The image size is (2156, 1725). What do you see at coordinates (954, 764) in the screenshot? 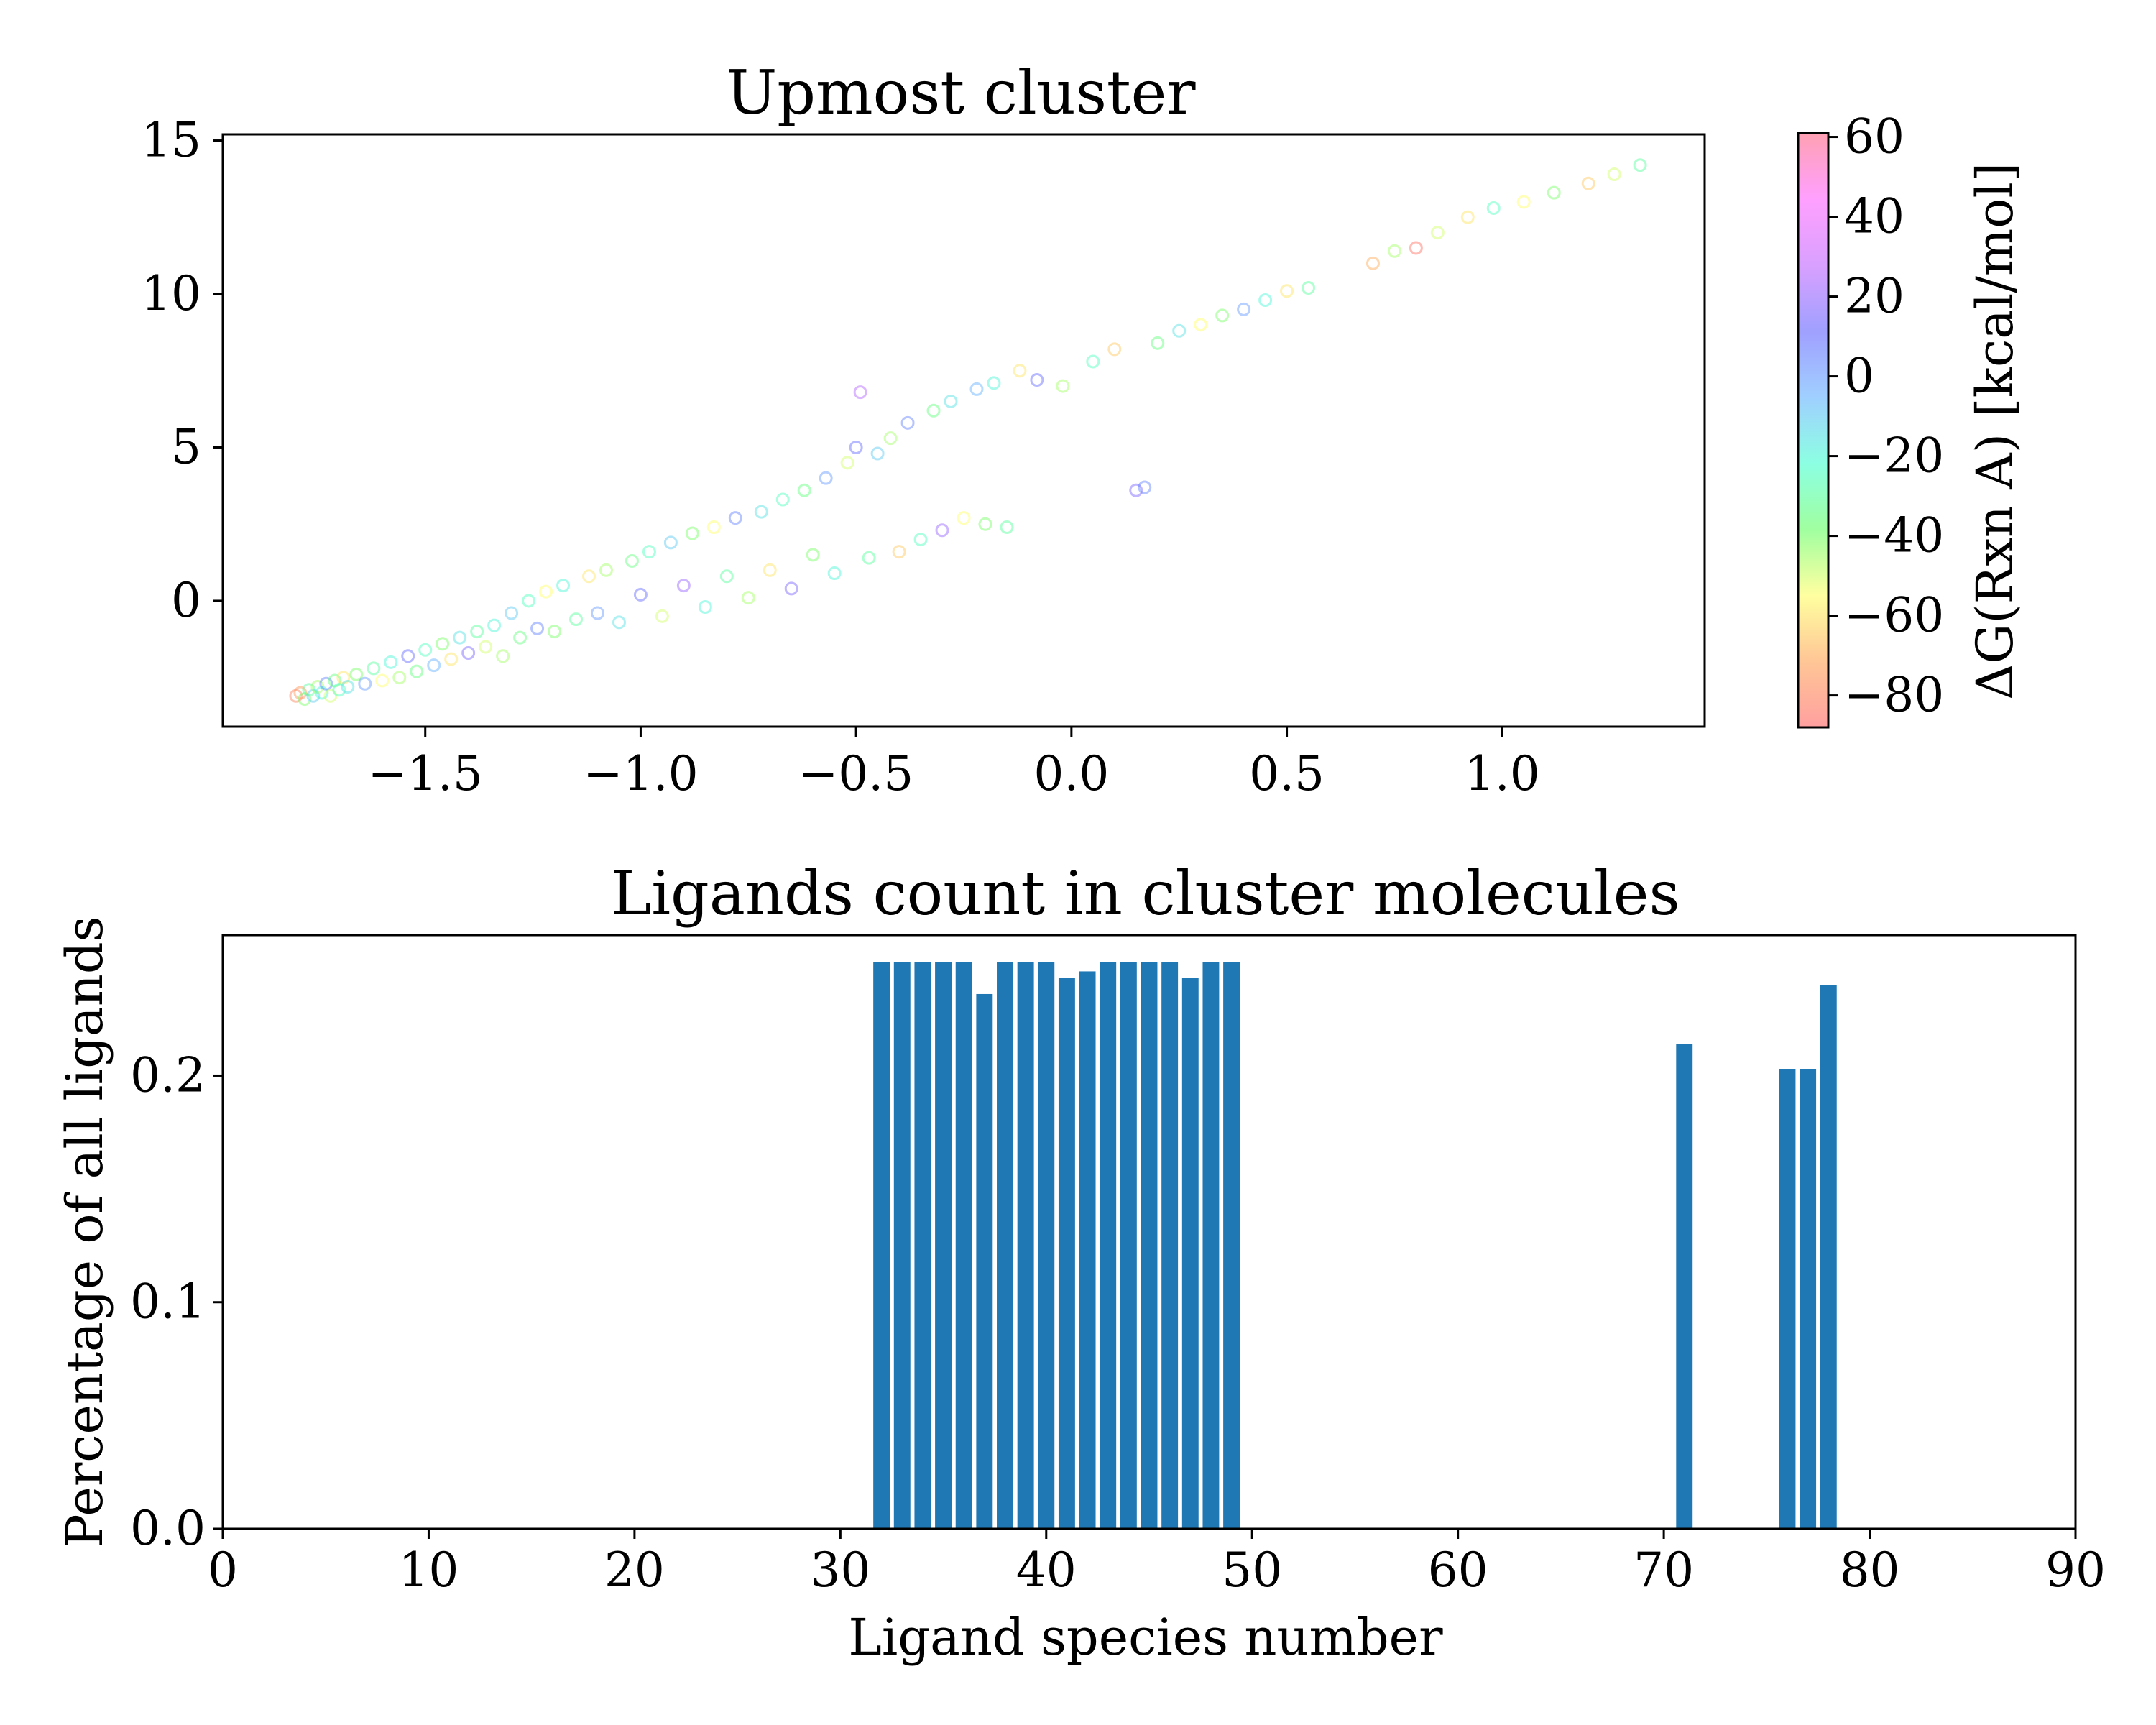
I see `scatter-x-axis: −1.5 −1.0 −0.5 0.0 0.5 1.0` at bounding box center [954, 764].